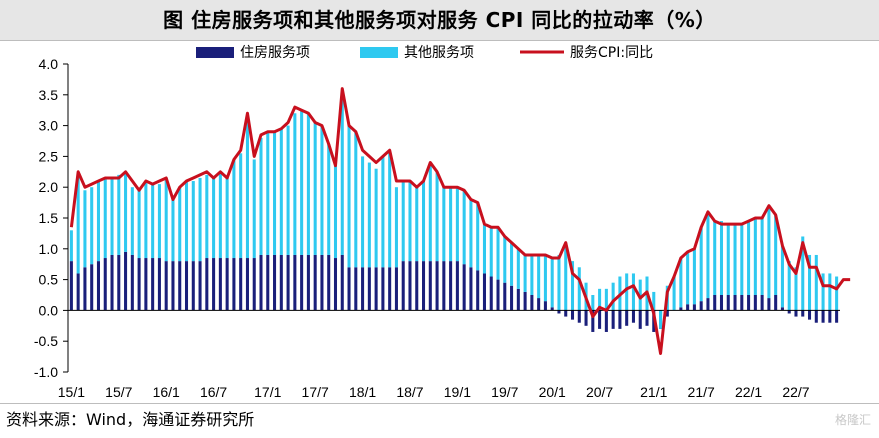  What do you see at coordinates (46, 341) in the screenshot?
I see `y-tick-label: -0.5` at bounding box center [46, 341].